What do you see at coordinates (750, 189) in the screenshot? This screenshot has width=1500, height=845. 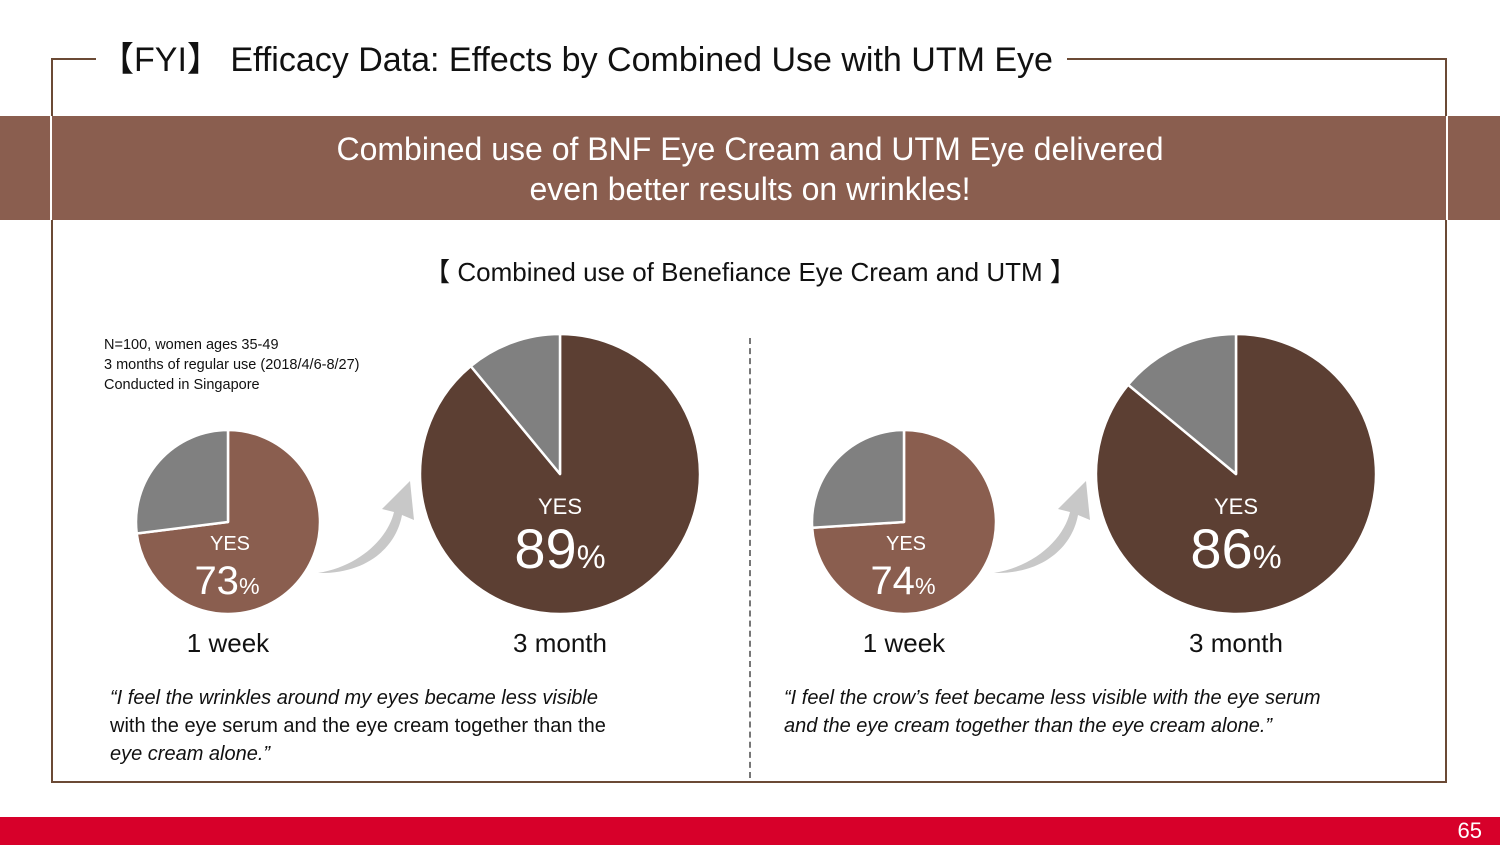 I see `banner-line-2: even better results on wrinkles!` at bounding box center [750, 189].